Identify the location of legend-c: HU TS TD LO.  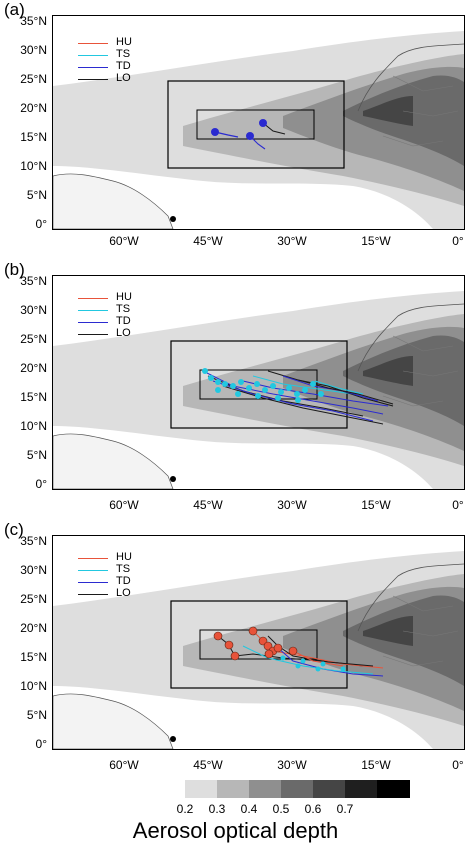
(118, 575).